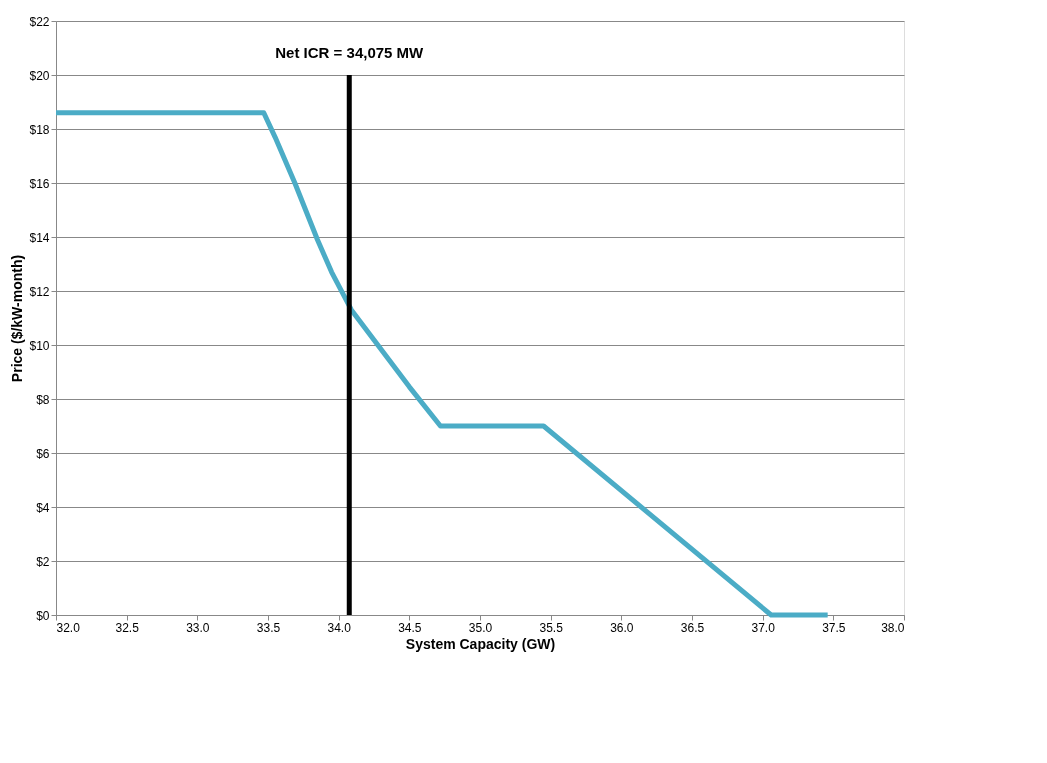 The height and width of the screenshot is (763, 1047). Describe the element at coordinates (43, 507) in the screenshot. I see `y-tick-label: $4` at that location.